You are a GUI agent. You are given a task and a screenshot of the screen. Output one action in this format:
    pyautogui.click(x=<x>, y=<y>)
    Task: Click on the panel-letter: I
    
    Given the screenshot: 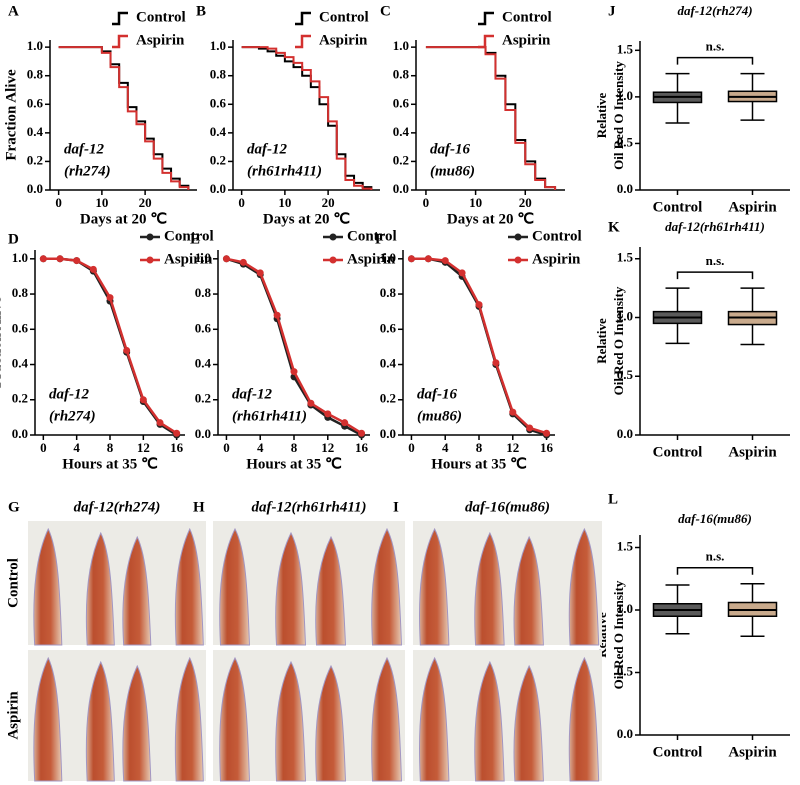 What is the action you would take?
    pyautogui.click(x=396, y=507)
    